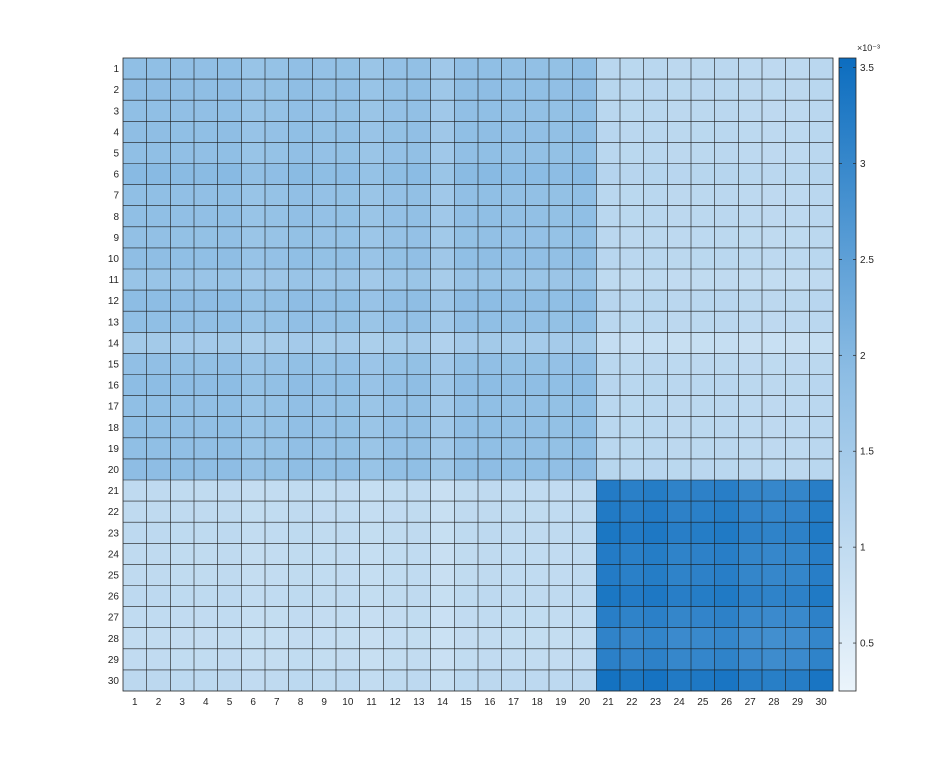 This screenshot has width=947, height=776. Describe the element at coordinates (114, 259) in the screenshot. I see `y-tick-label: 10` at that location.